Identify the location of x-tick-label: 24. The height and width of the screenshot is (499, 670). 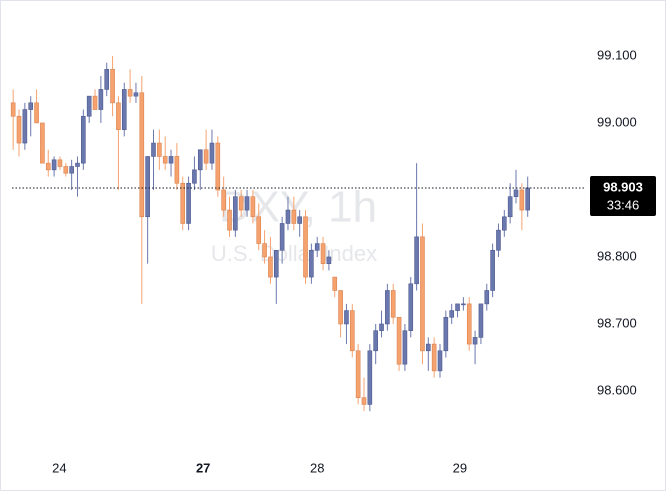
(59, 467).